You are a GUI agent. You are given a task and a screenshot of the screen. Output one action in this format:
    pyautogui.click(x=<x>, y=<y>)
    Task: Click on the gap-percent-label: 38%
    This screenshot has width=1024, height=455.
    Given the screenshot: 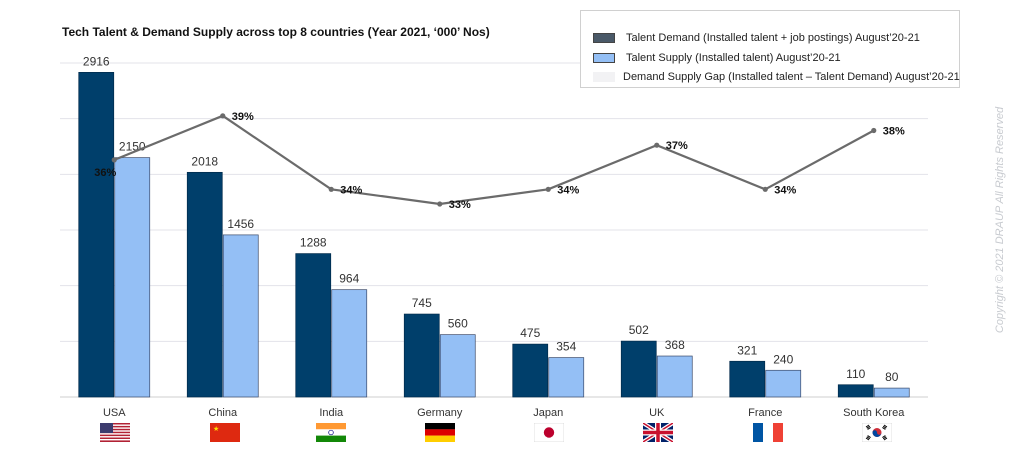 What is the action you would take?
    pyautogui.click(x=894, y=132)
    